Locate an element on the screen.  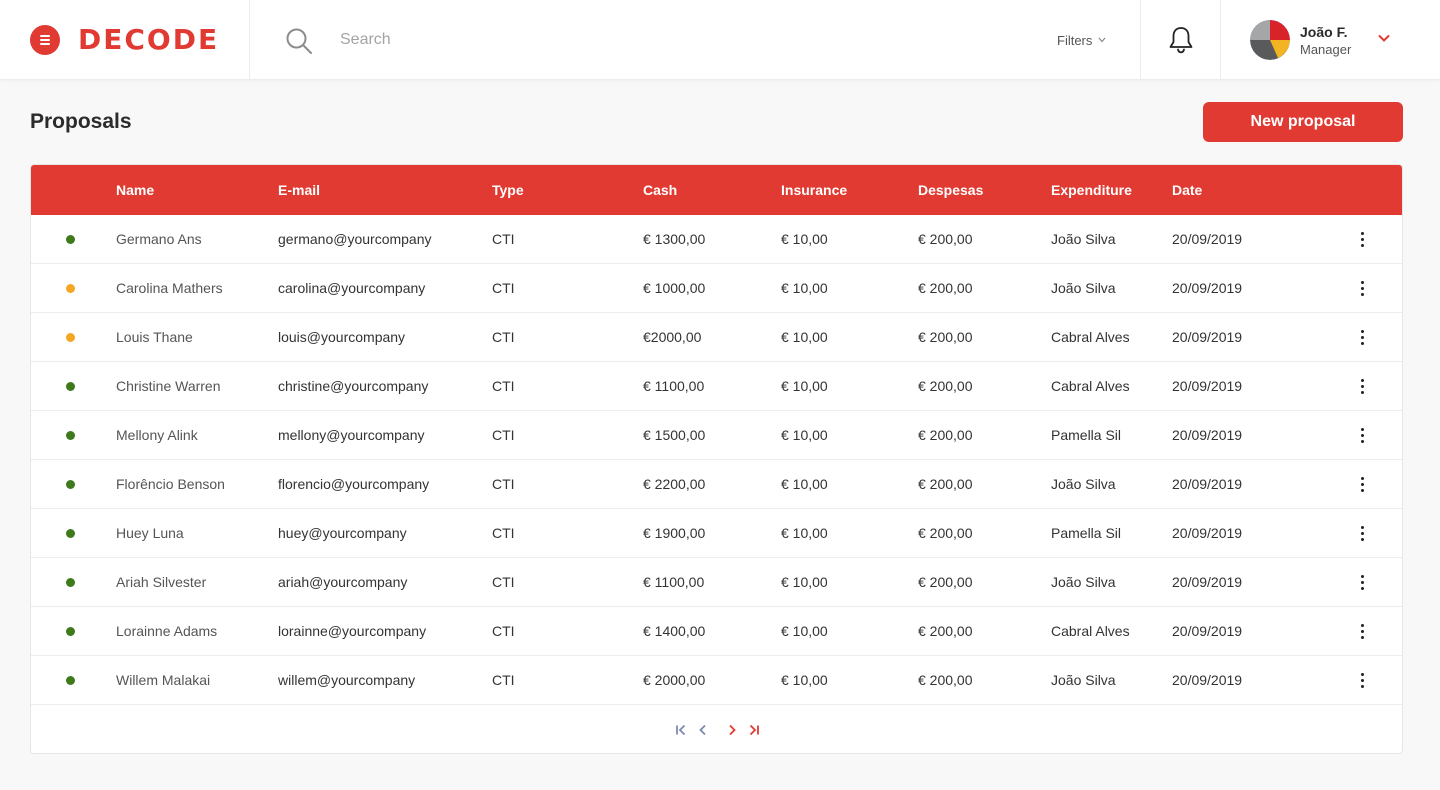
cell-email: huey@yourcompany is located at coordinates (342, 533).